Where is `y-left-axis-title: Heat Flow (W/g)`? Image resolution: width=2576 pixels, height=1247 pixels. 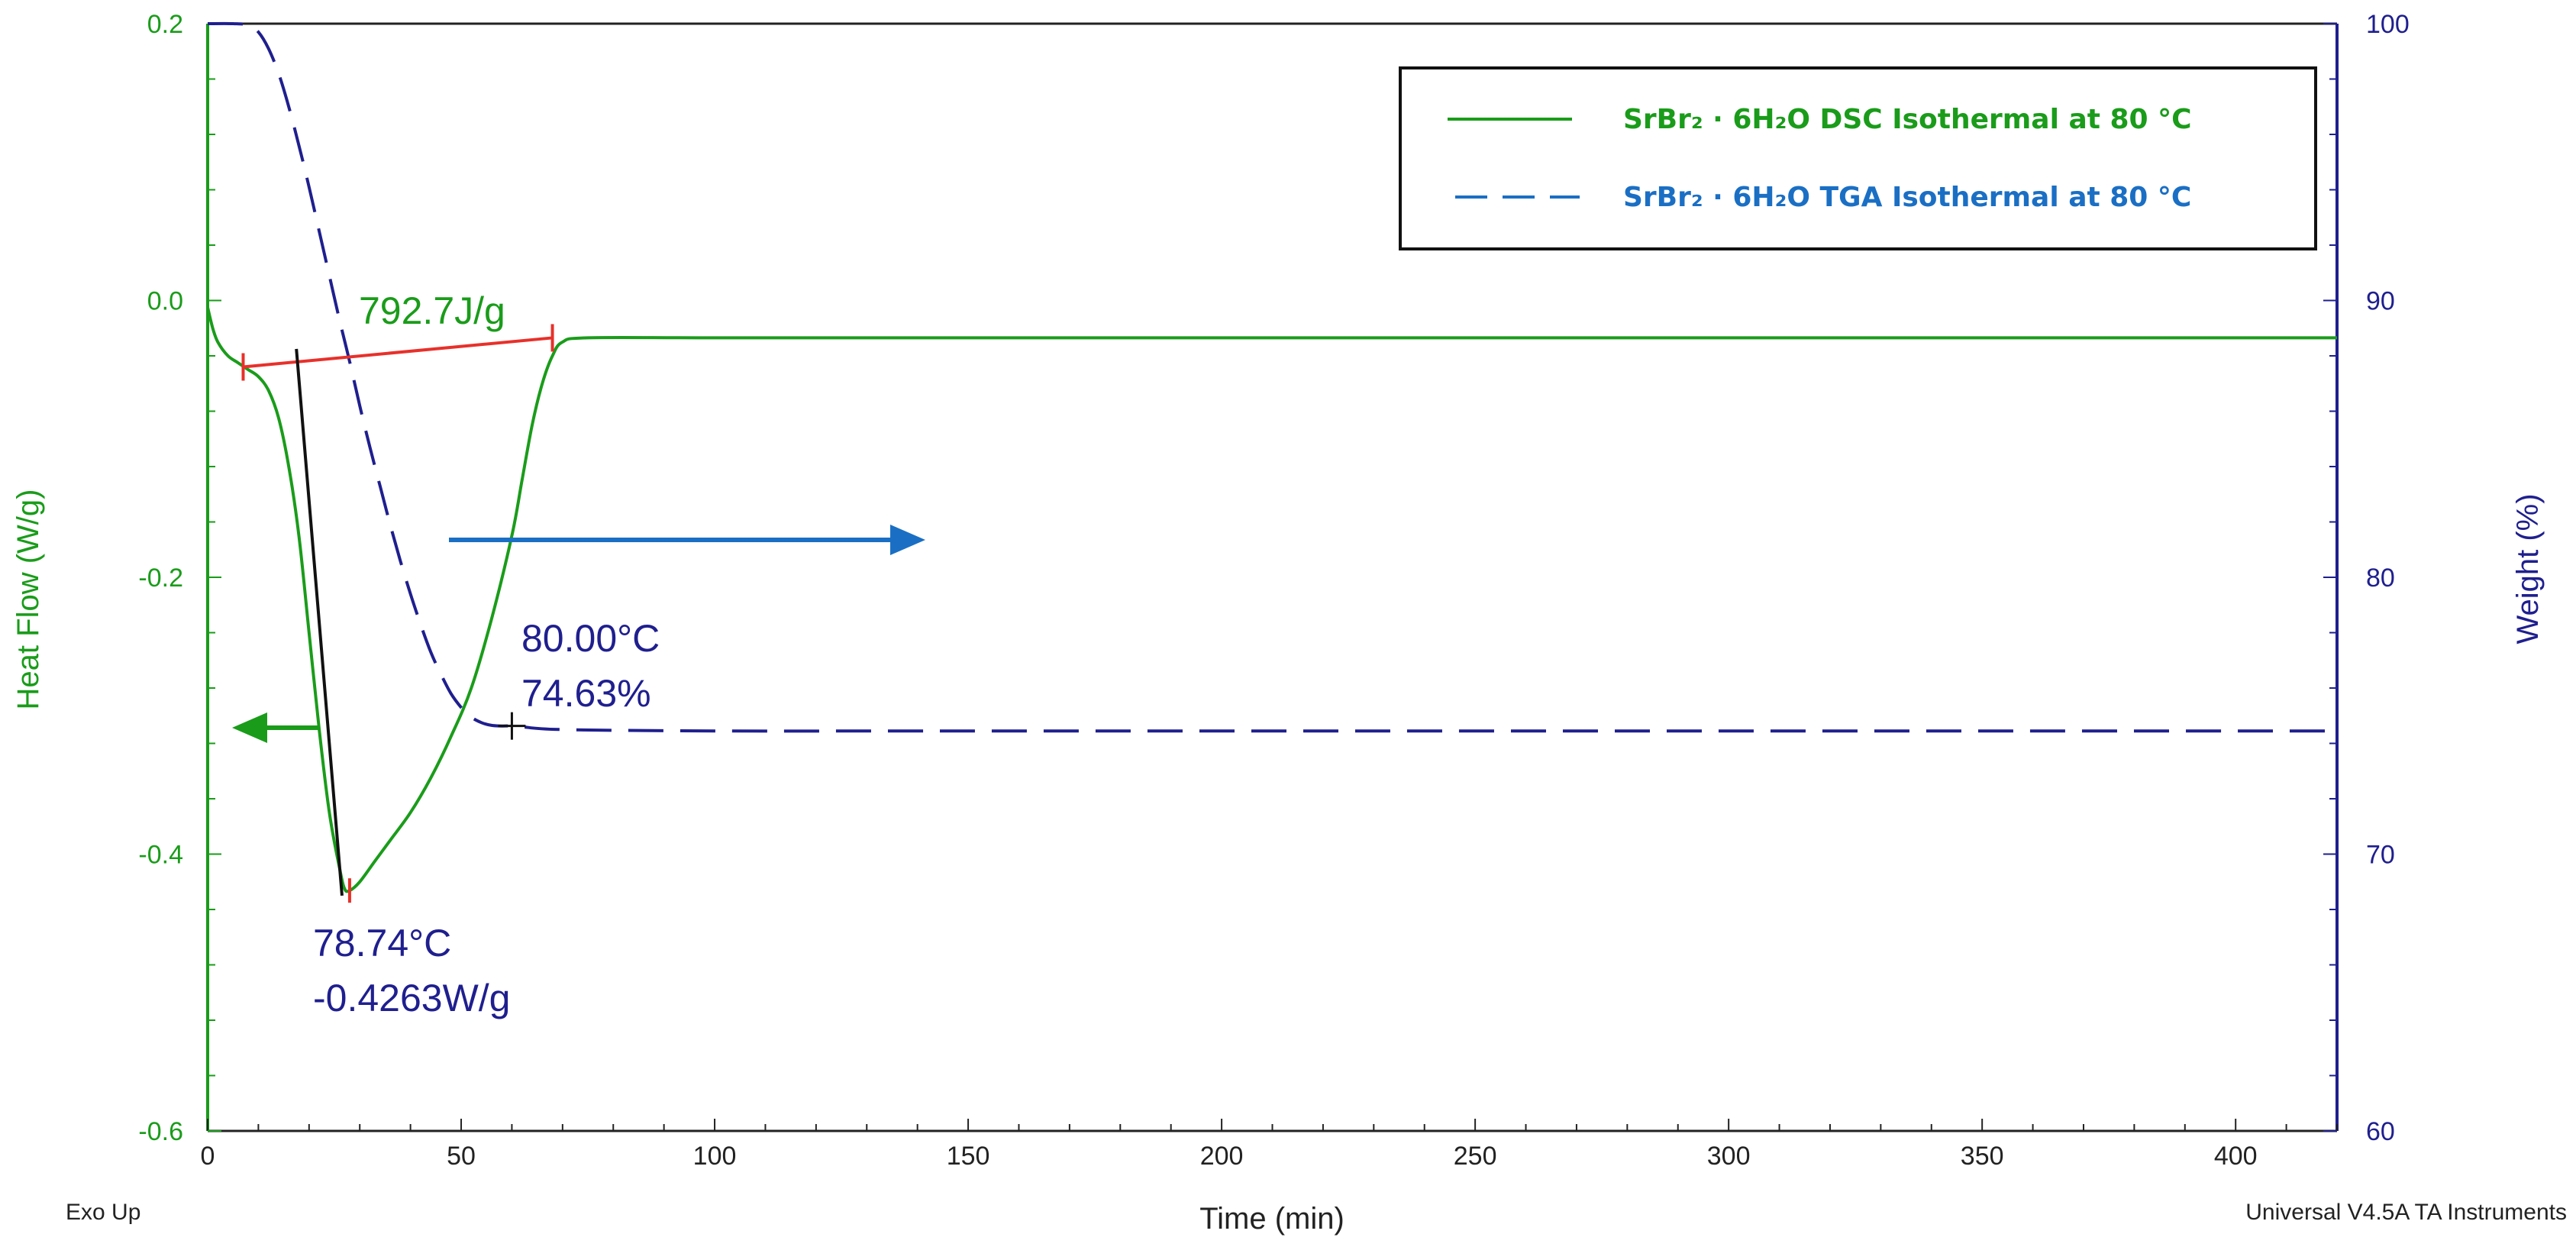 y-left-axis-title: Heat Flow (W/g) is located at coordinates (28, 599).